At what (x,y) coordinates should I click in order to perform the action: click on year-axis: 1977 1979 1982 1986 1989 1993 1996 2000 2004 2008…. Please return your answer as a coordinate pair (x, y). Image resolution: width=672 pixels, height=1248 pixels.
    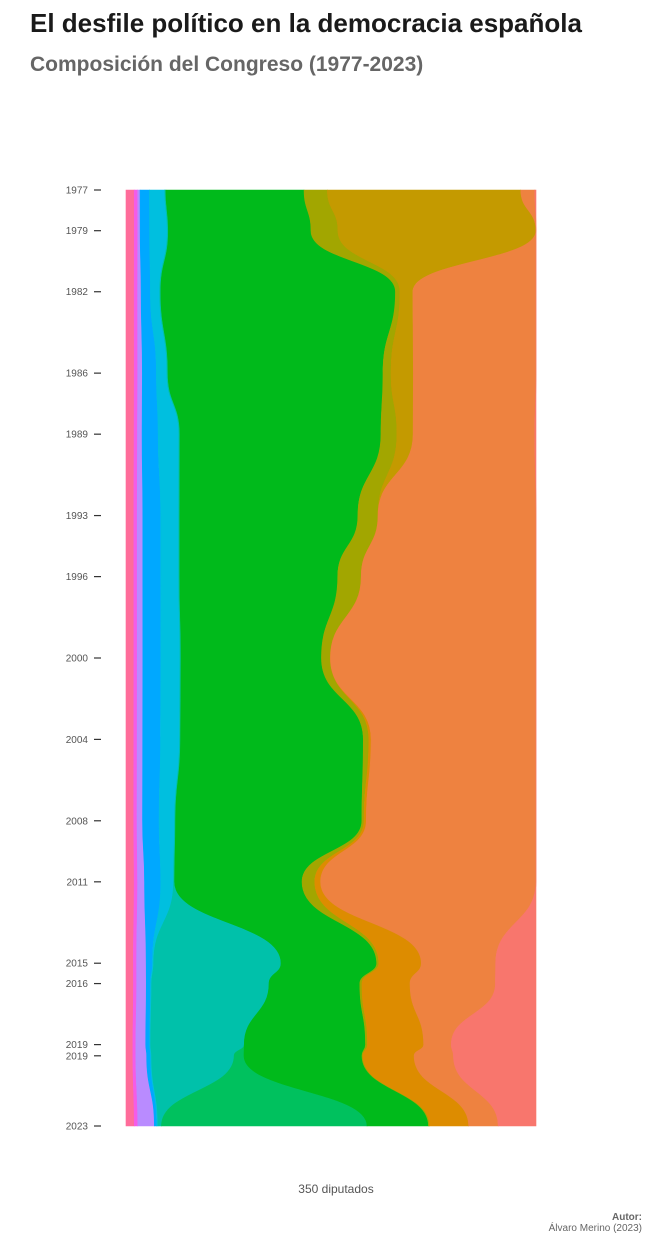
    Looking at the image, I should click on (83, 659).